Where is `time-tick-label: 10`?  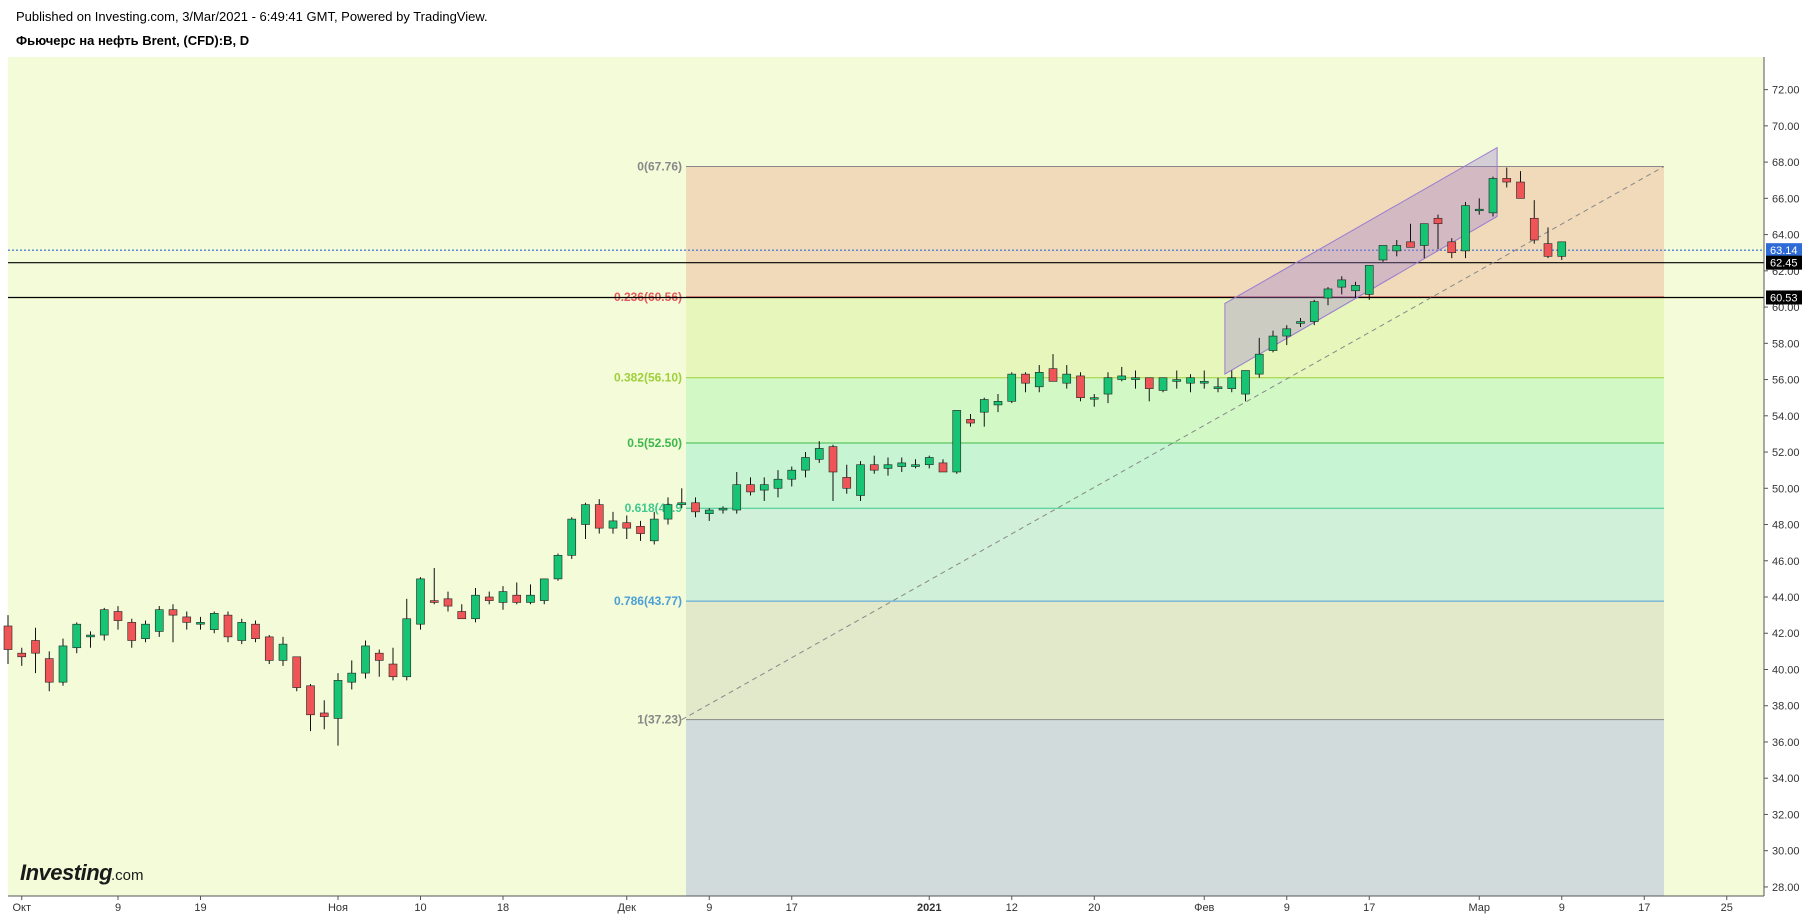 time-tick-label: 10 is located at coordinates (420, 908).